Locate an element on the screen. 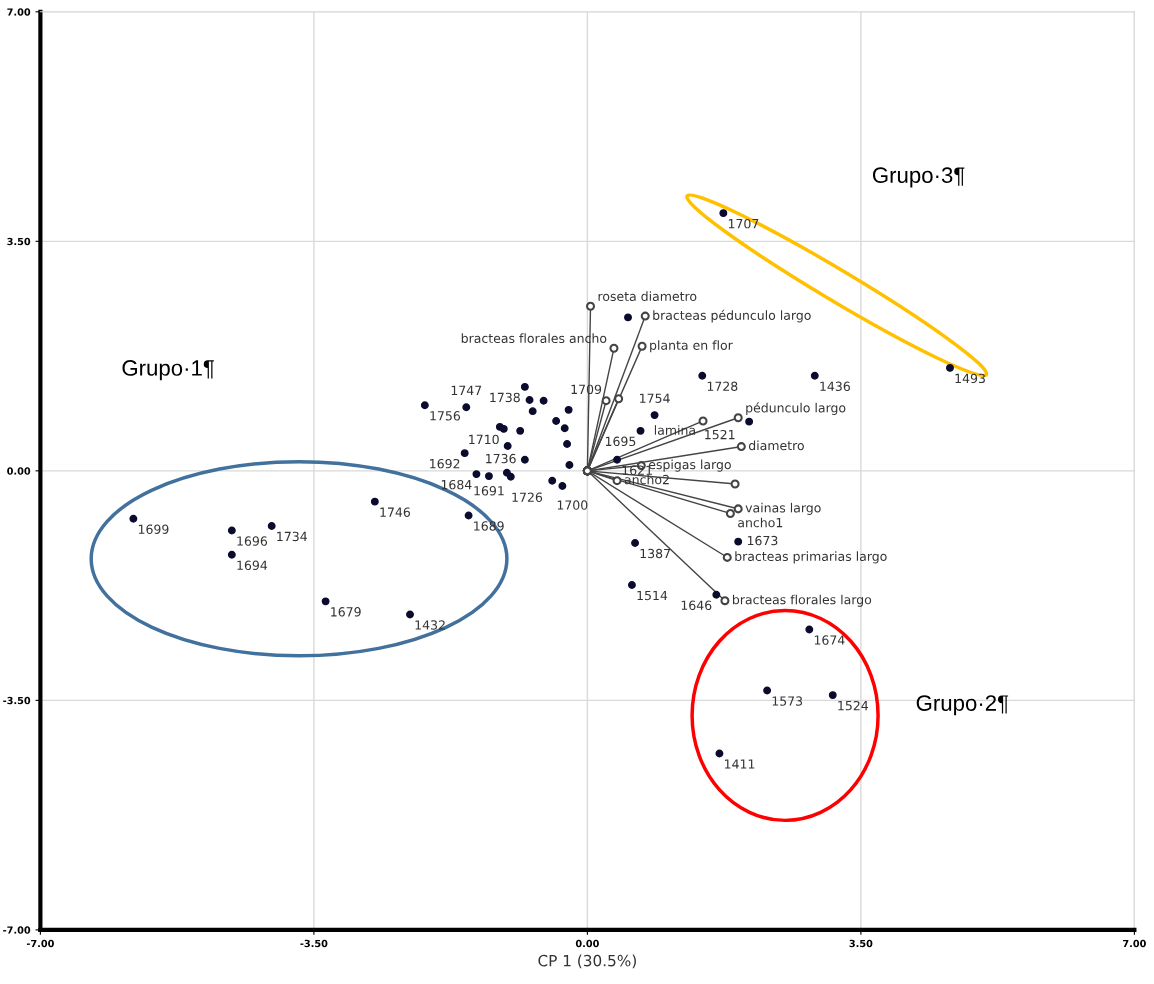 Image resolution: width=1154 pixels, height=984 pixels. annotation: 1411 is located at coordinates (739, 764).